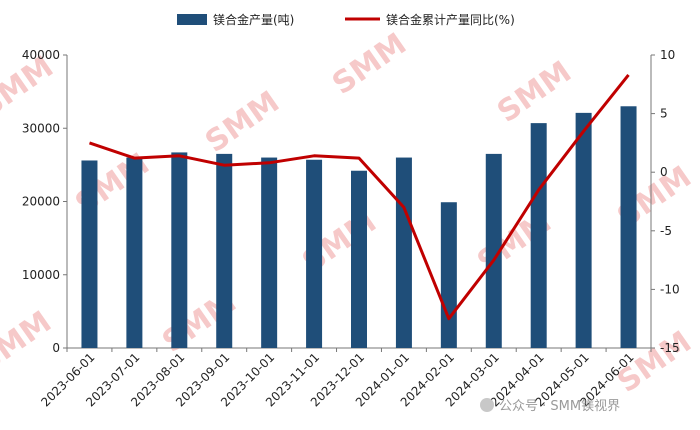 Image resolution: width=700 pixels, height=430 pixels. Describe the element at coordinates (192, 19) in the screenshot. I see `legend-bar-swatch` at that location.